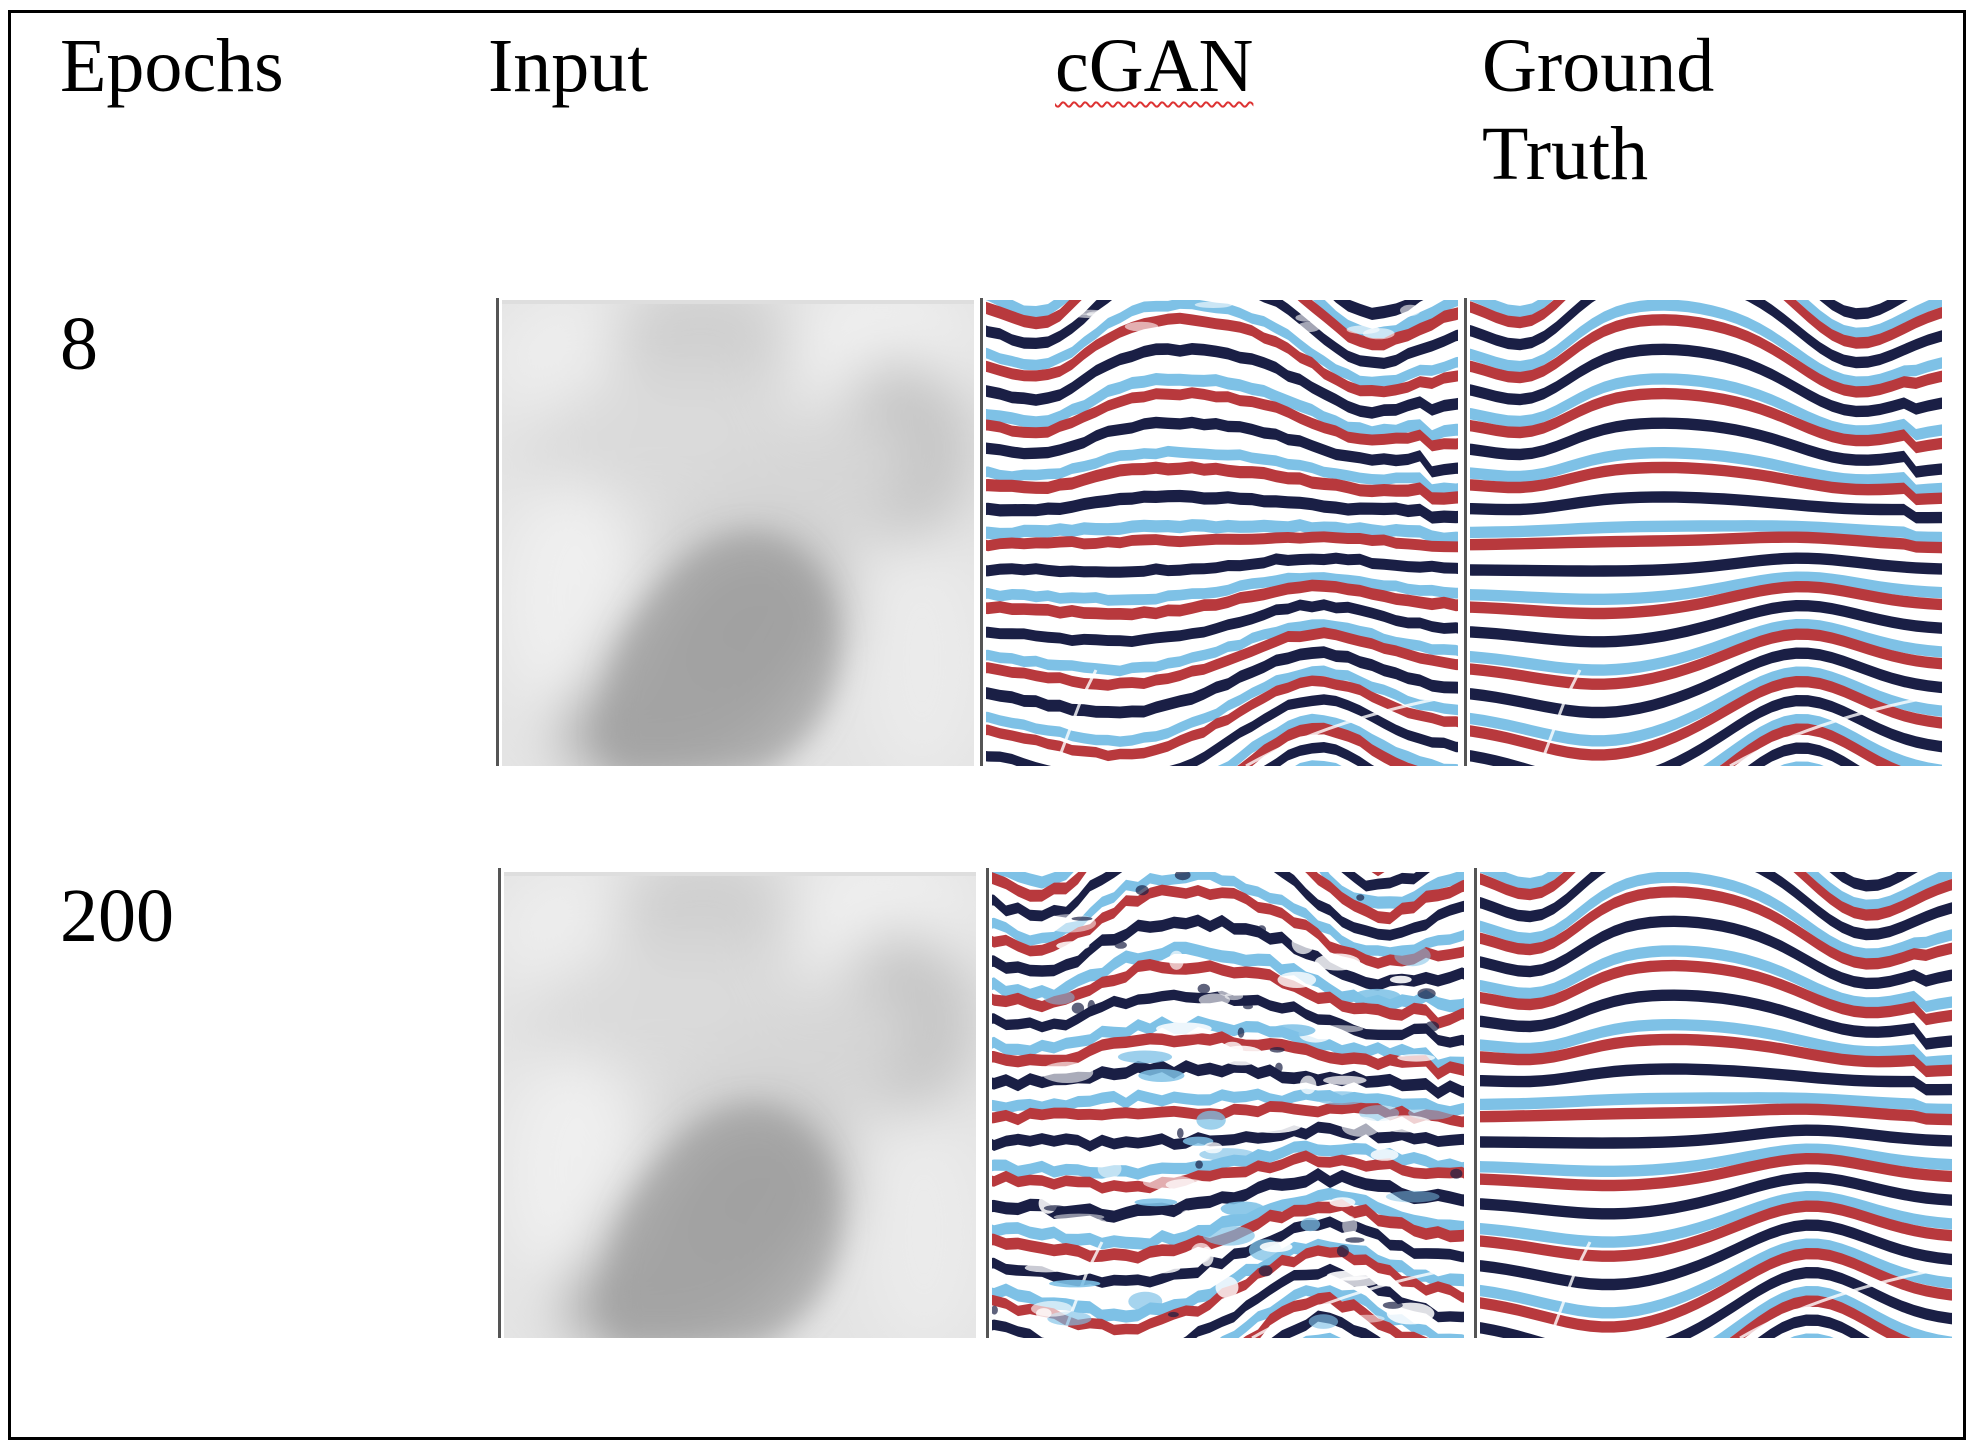 The image size is (1978, 1448). What do you see at coordinates (568, 66) in the screenshot?
I see `header-input: Input` at bounding box center [568, 66].